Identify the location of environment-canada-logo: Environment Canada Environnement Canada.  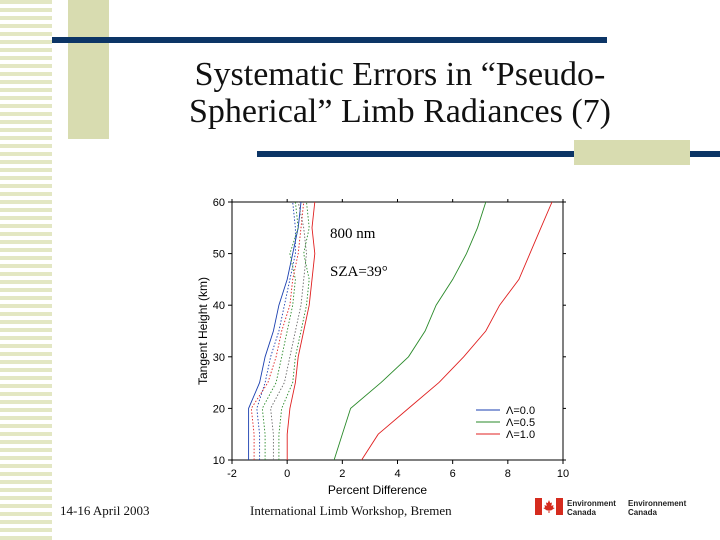
(620, 509).